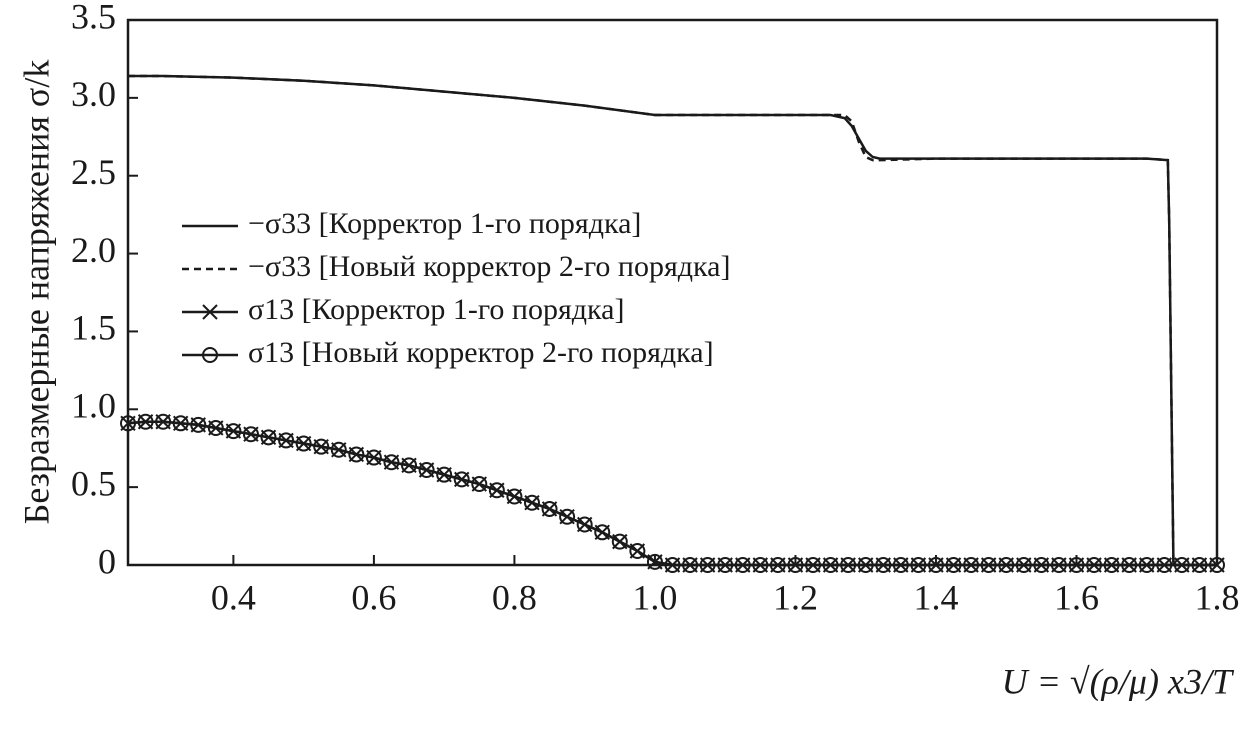 This screenshot has width=1239, height=730. Describe the element at coordinates (654, 597) in the screenshot. I see `x-tick-label: 1.0` at that location.